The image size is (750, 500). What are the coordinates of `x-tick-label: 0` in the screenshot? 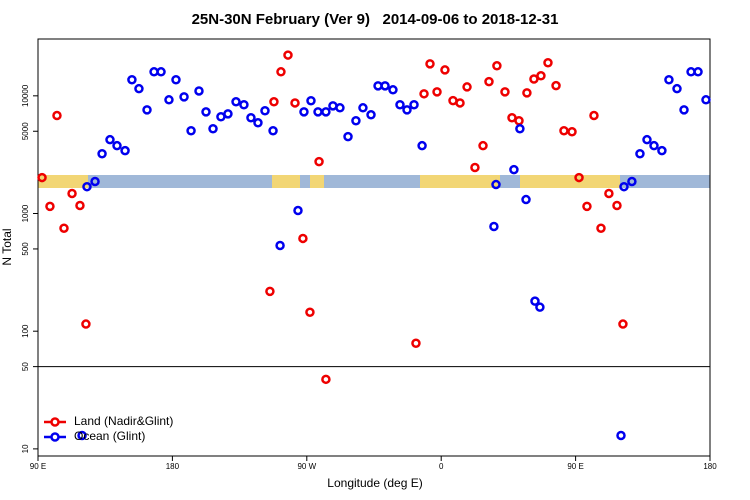 It's located at (441, 466).